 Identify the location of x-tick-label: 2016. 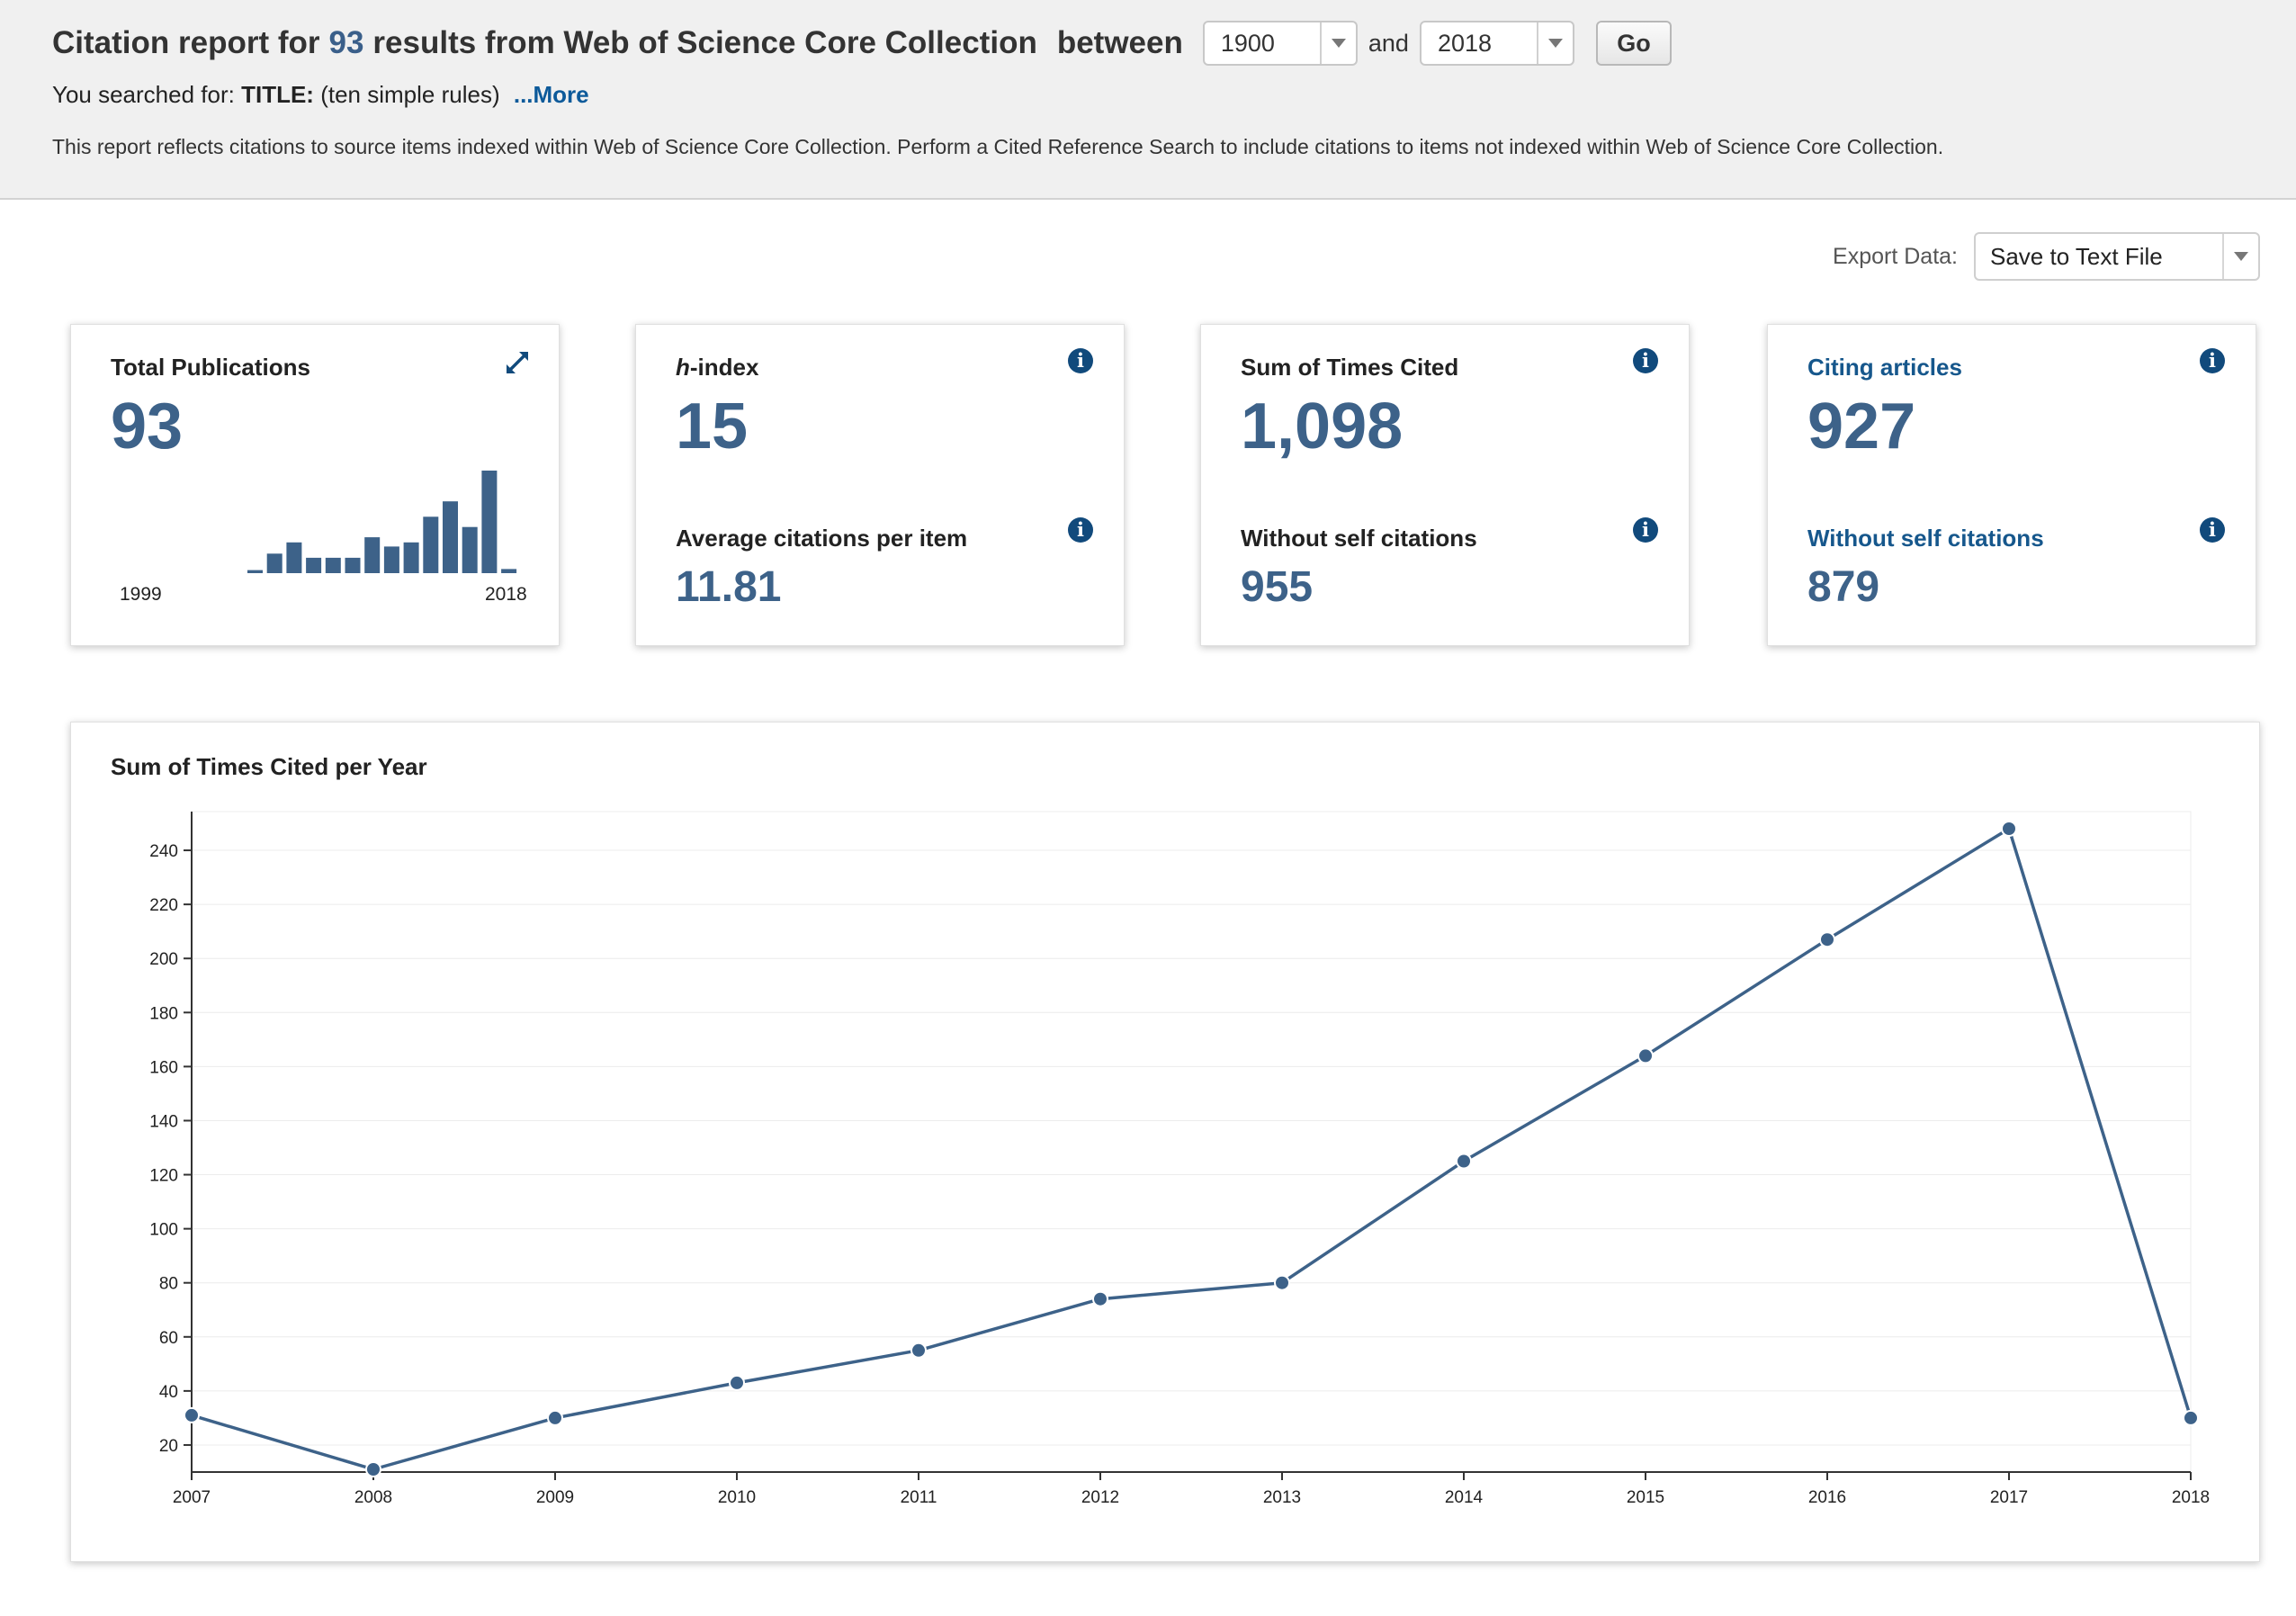
(1827, 1498).